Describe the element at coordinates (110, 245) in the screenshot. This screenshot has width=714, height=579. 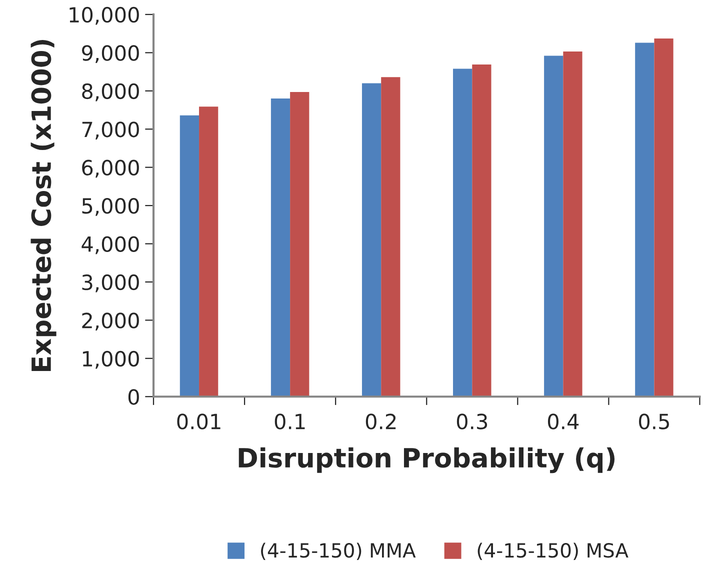
I see `y-tick-label: 4,000` at that location.